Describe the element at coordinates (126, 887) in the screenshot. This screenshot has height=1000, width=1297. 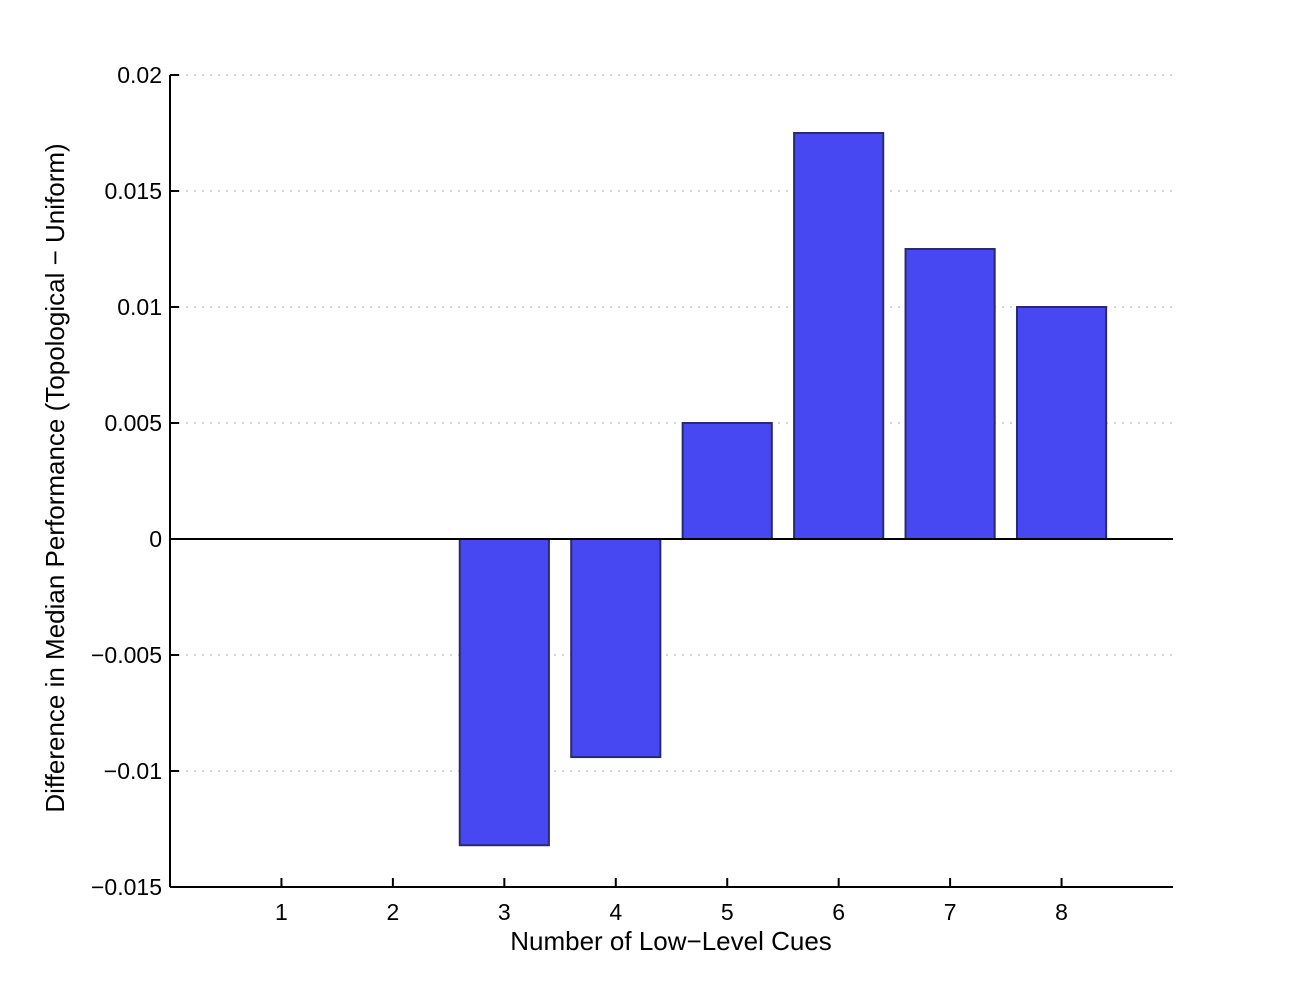
I see `y-tick-label: −0.015` at that location.